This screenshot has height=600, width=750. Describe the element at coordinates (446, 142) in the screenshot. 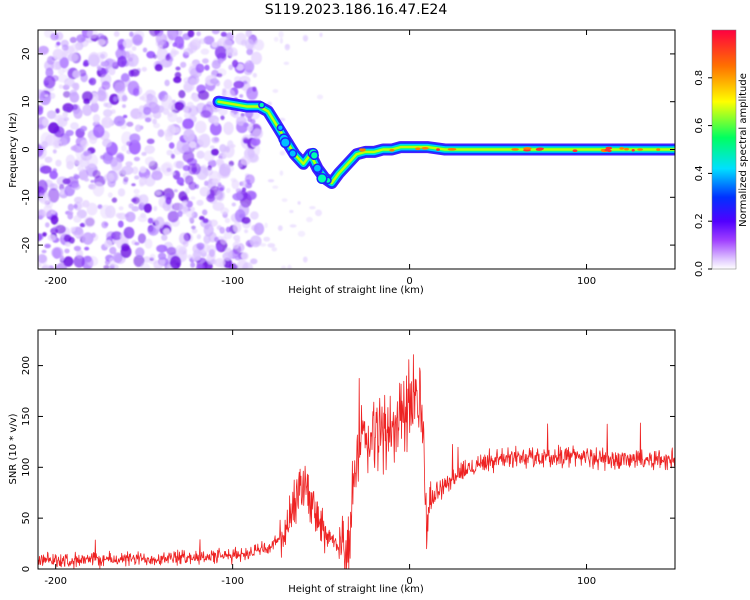

I see `heatmap-ridge-band` at that location.